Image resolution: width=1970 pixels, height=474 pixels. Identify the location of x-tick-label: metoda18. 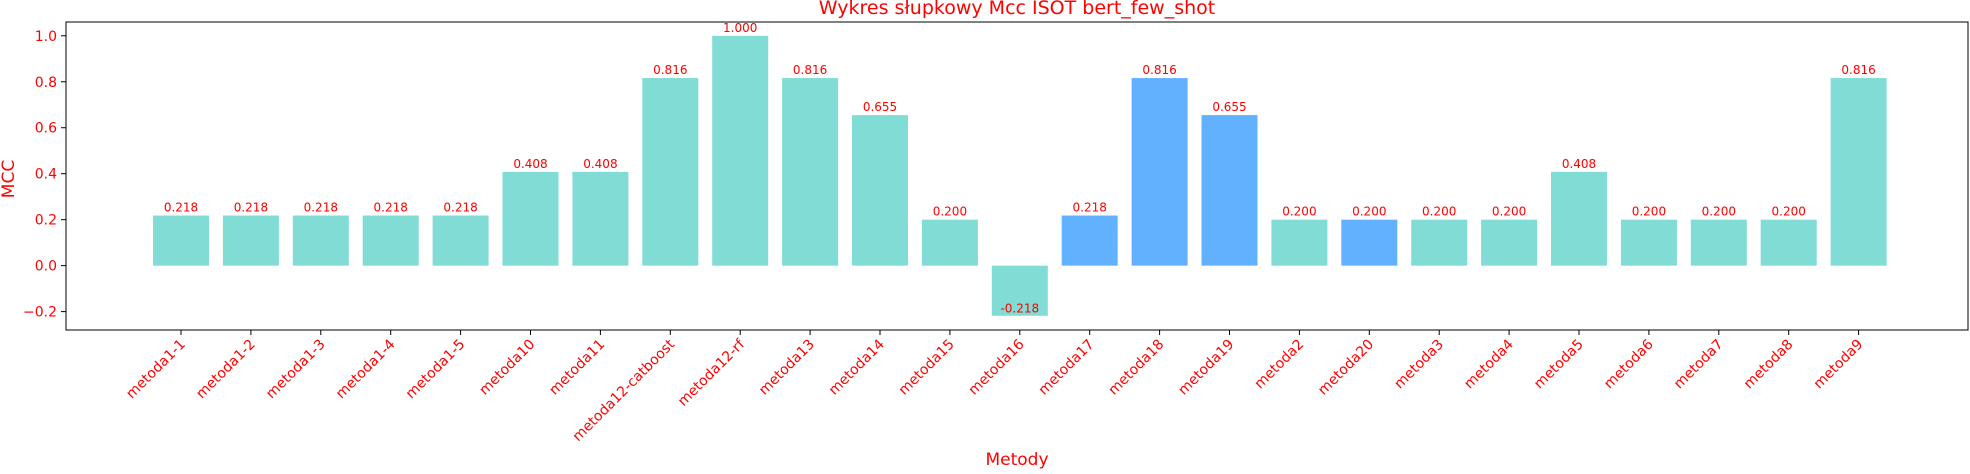
(1136, 368).